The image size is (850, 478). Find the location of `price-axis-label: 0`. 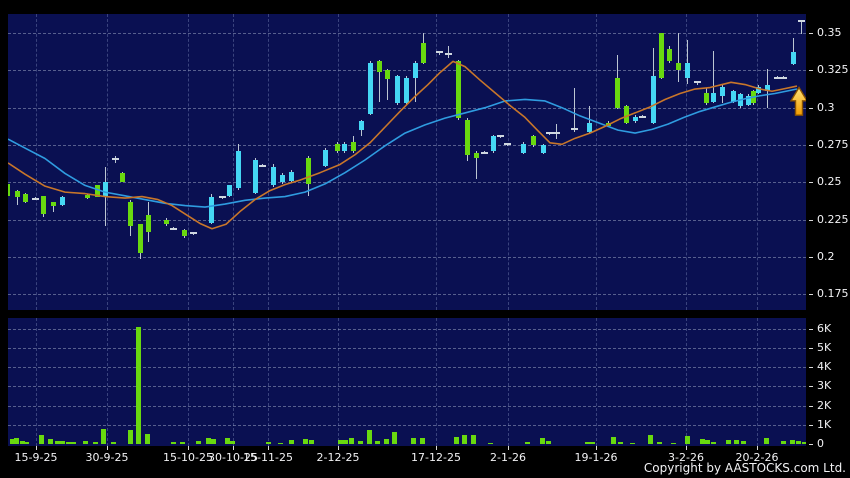

price-axis-label: 0 is located at coordinates (820, 443).